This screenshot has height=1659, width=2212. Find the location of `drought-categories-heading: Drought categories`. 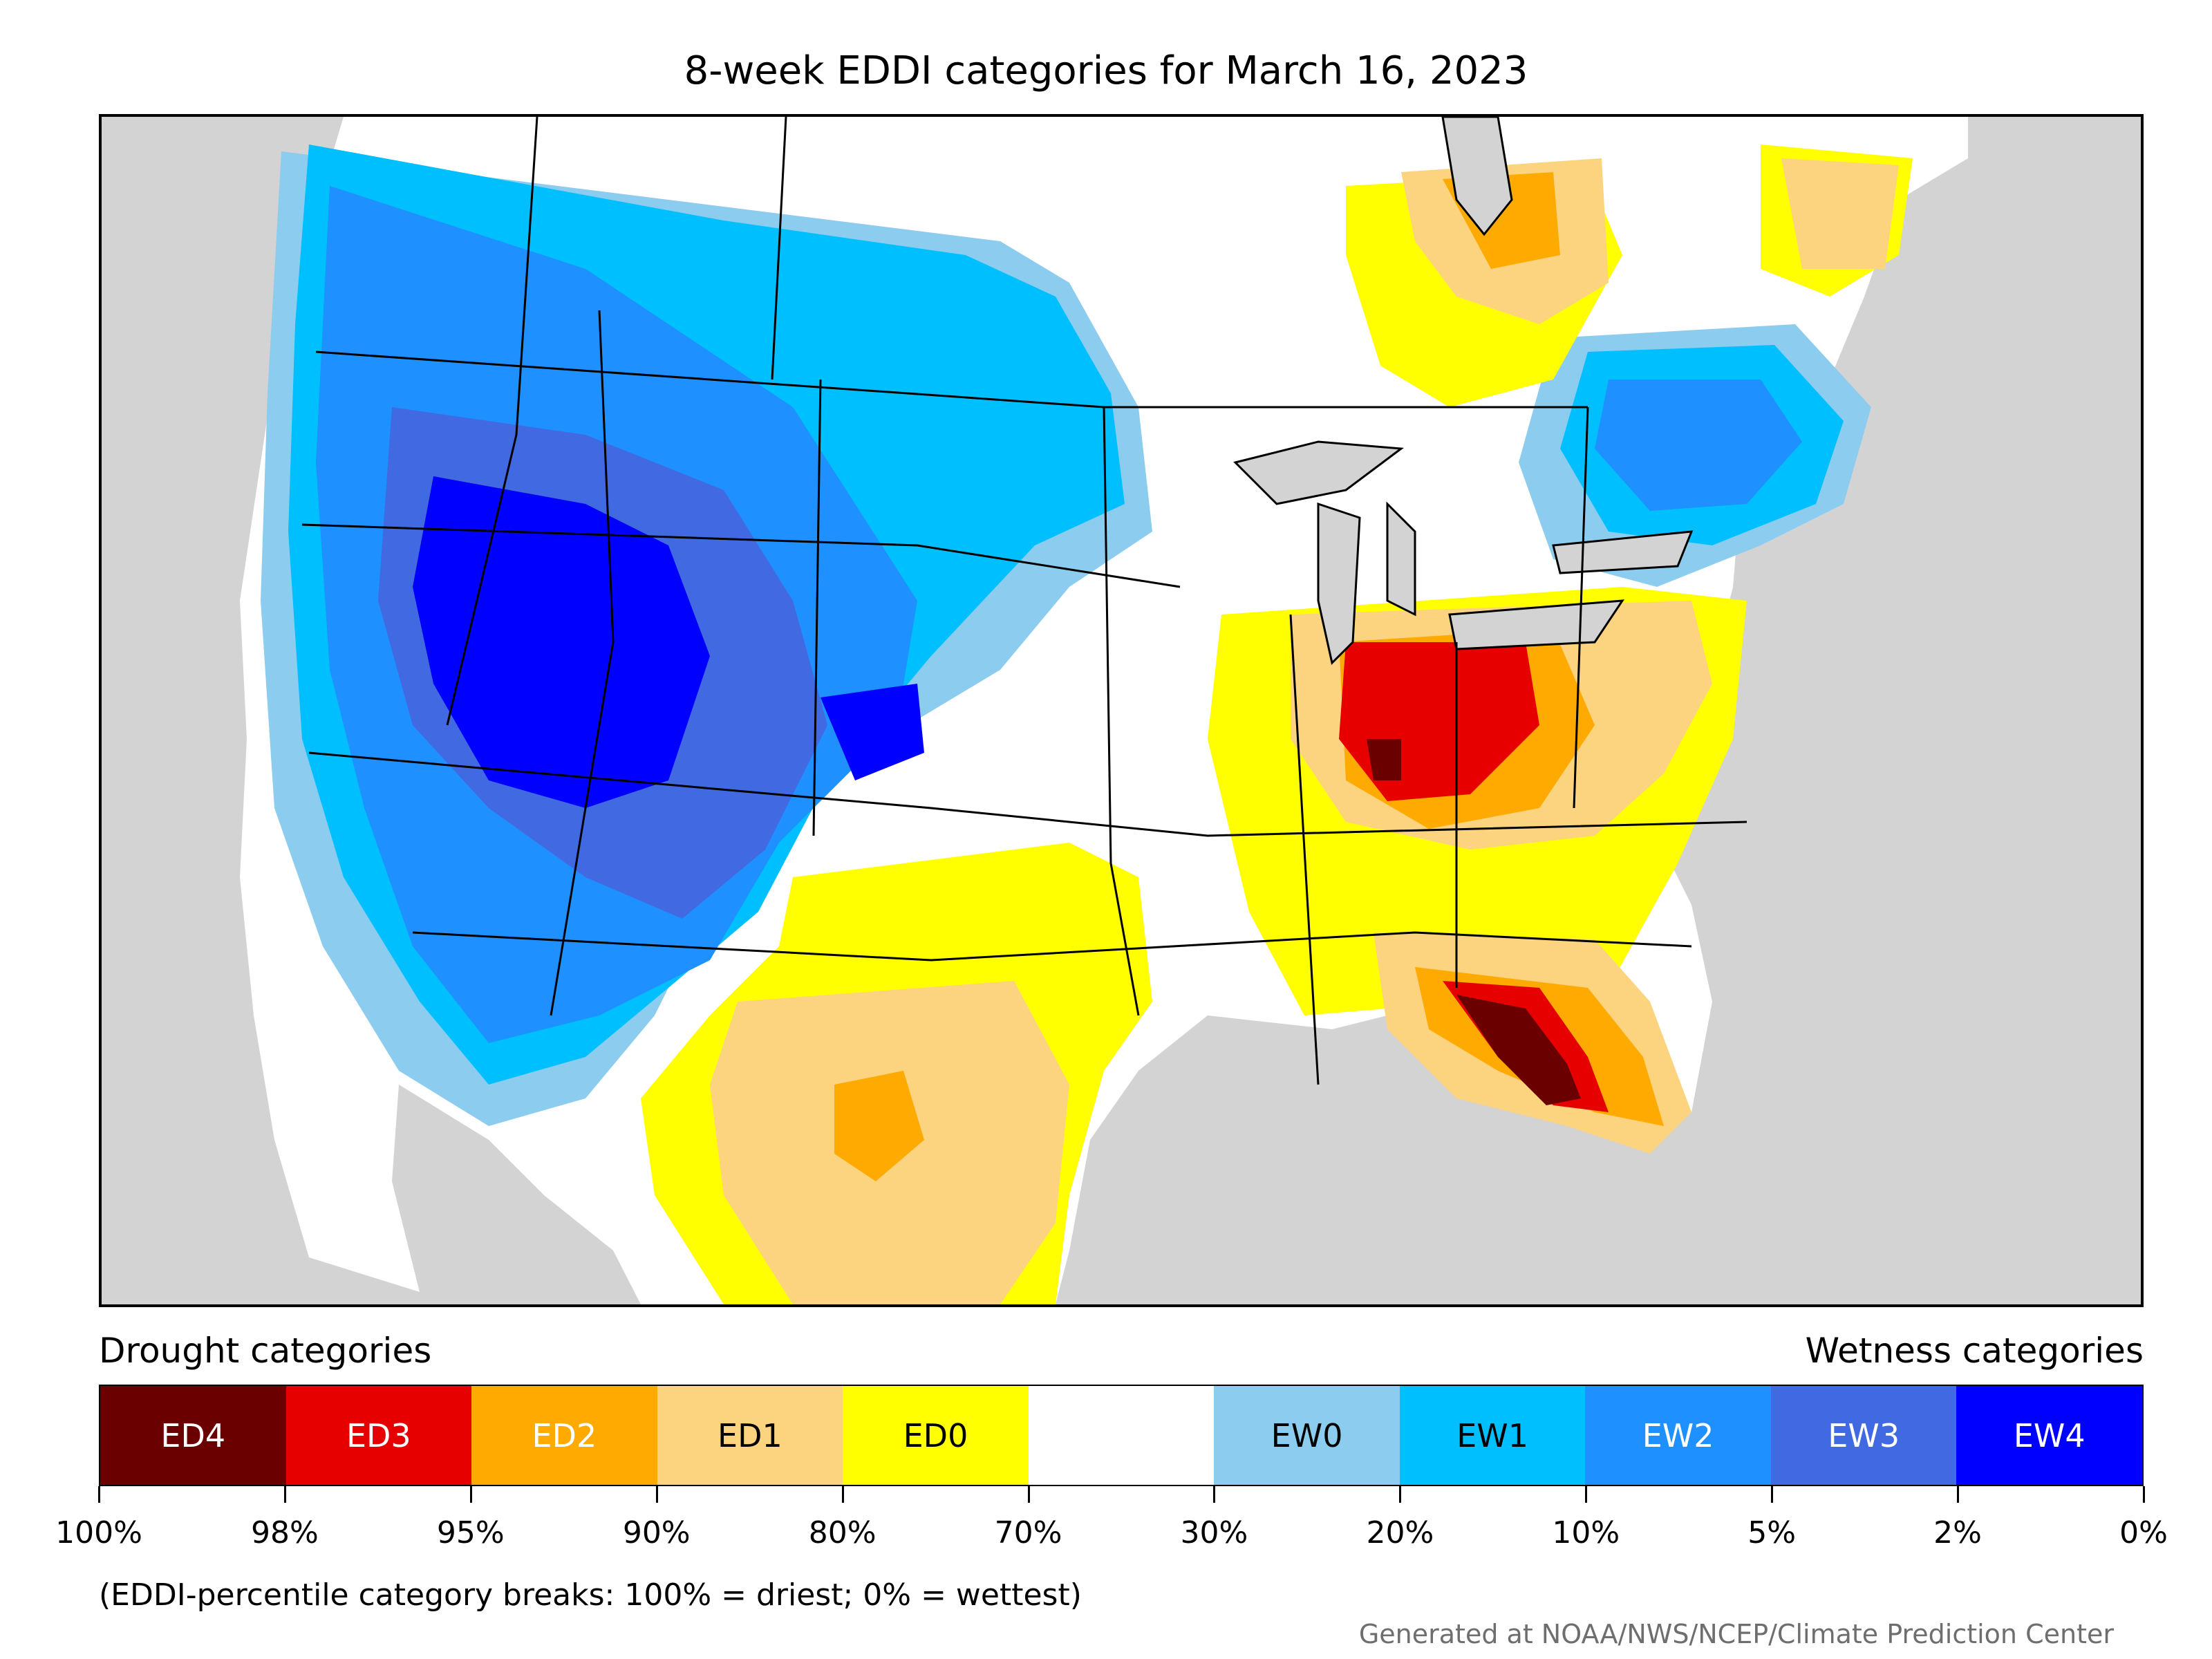

drought-categories-heading: Drought categories is located at coordinates (265, 1351).